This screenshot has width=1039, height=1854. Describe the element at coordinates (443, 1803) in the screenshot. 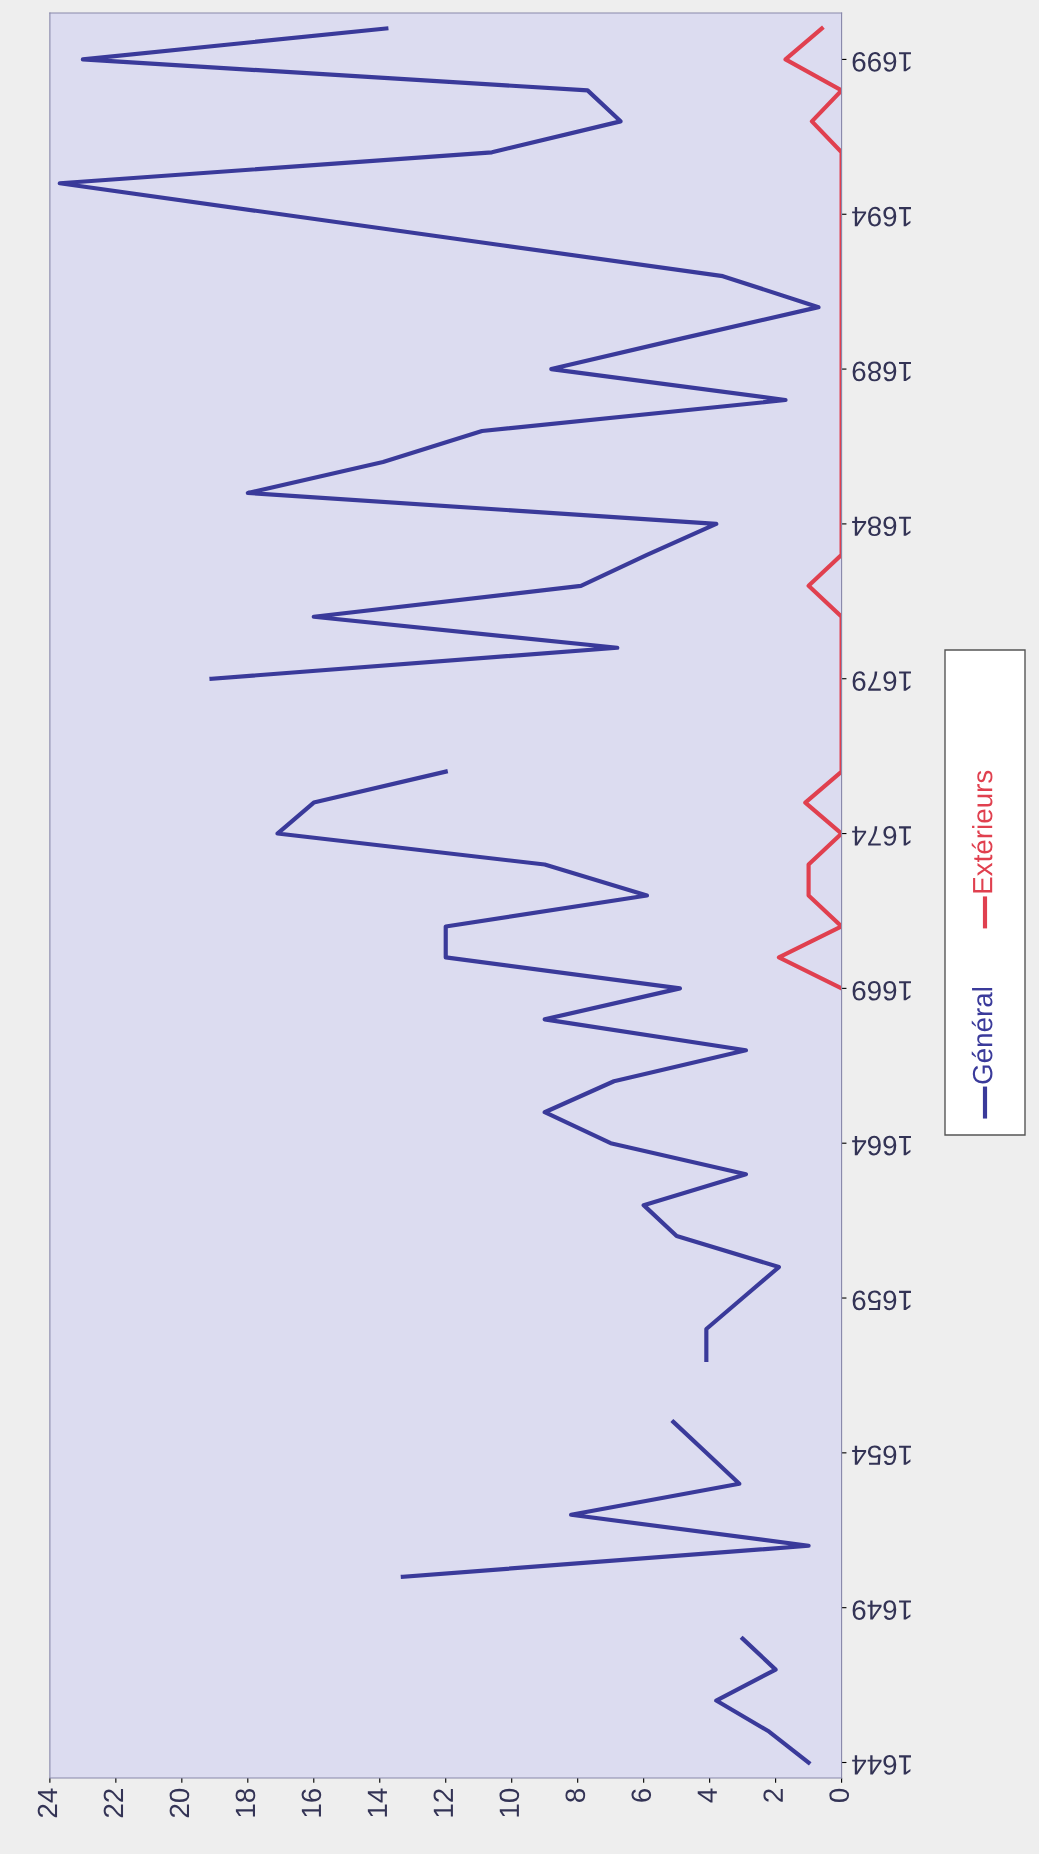

I see `x-tick-label: 12` at that location.